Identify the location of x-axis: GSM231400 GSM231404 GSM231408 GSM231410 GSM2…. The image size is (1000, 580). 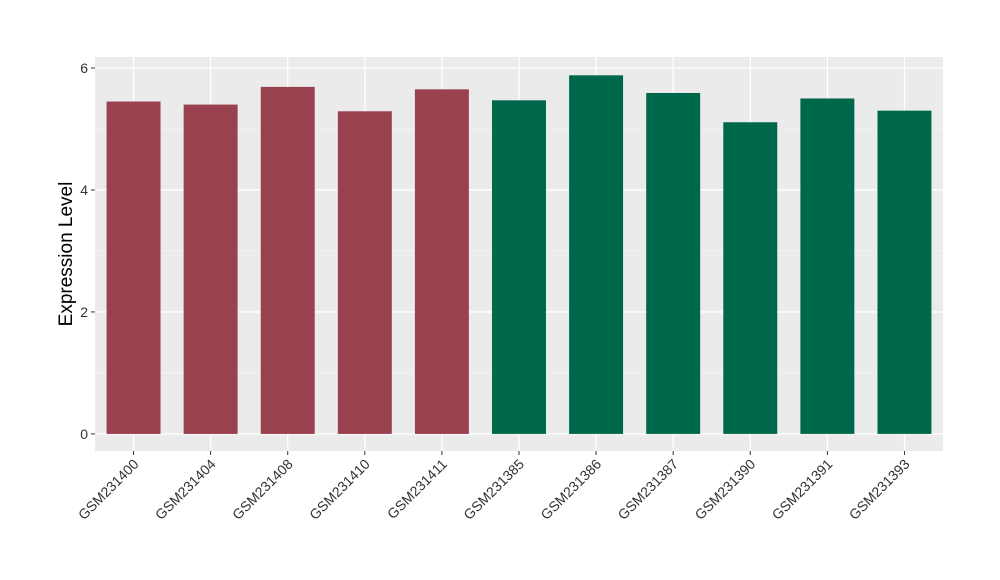
(494, 487).